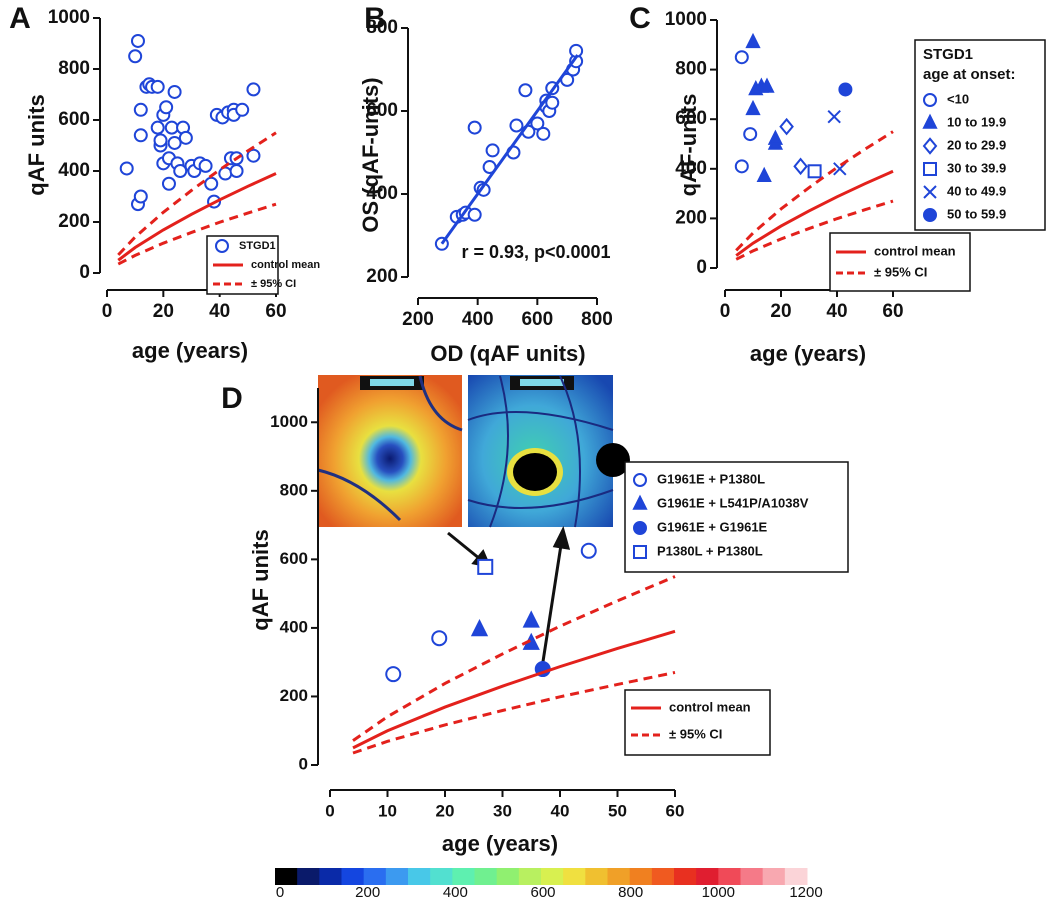  Describe the element at coordinates (375, 18) in the screenshot. I see `panel-label: B` at that location.